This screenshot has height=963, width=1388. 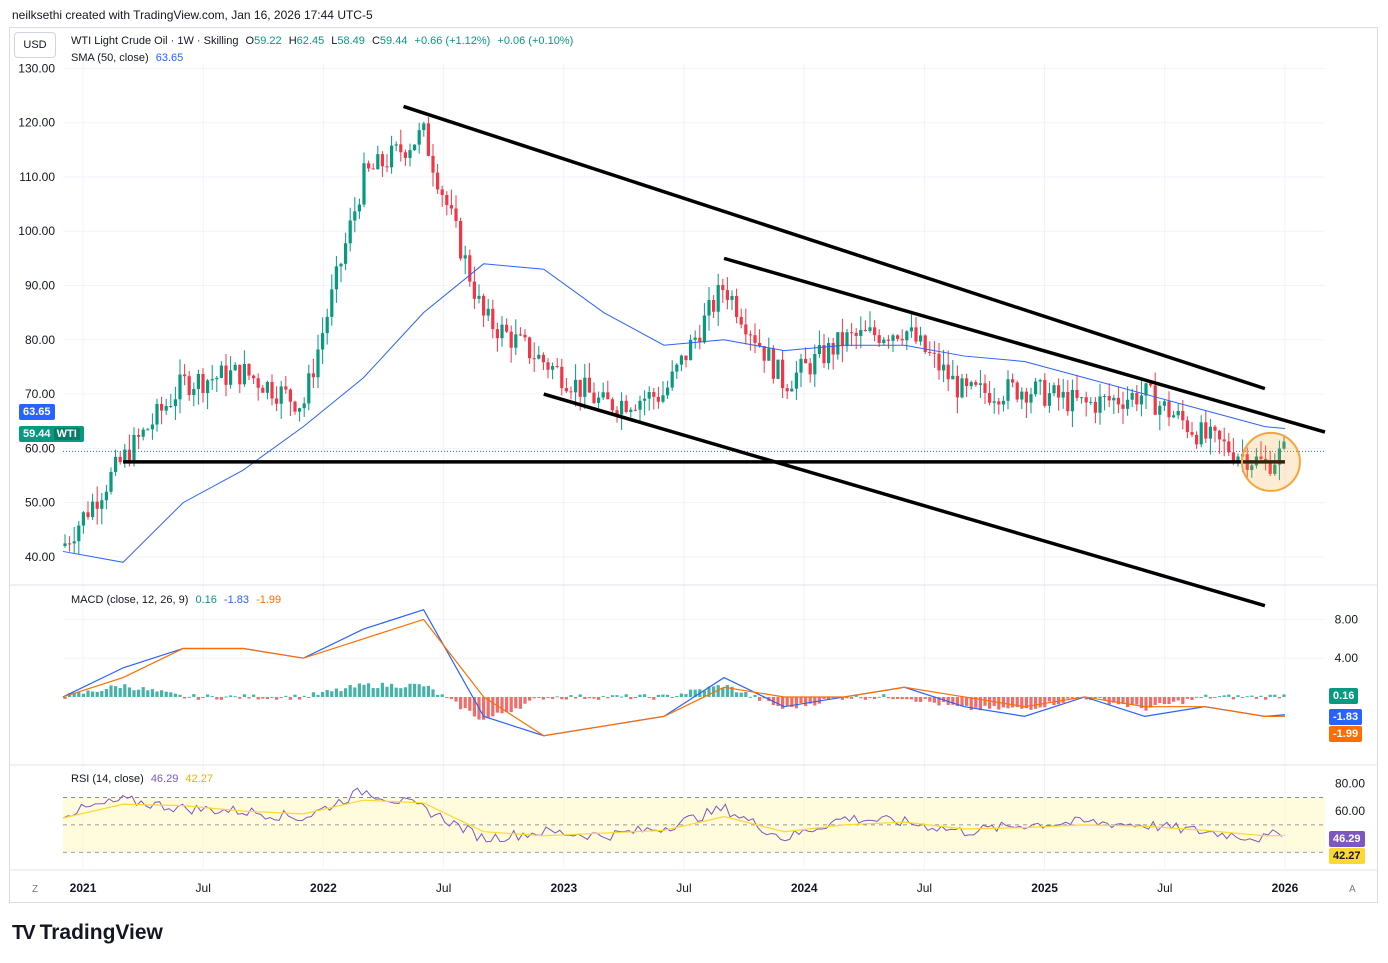 I want to click on sma-label: SMA (50, close), so click(x=110, y=58).